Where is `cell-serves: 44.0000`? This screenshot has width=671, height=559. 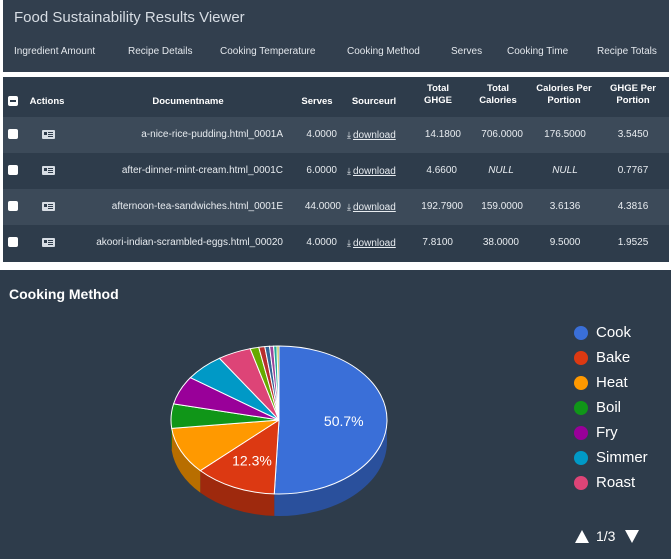 cell-serves: 44.0000 is located at coordinates (322, 206).